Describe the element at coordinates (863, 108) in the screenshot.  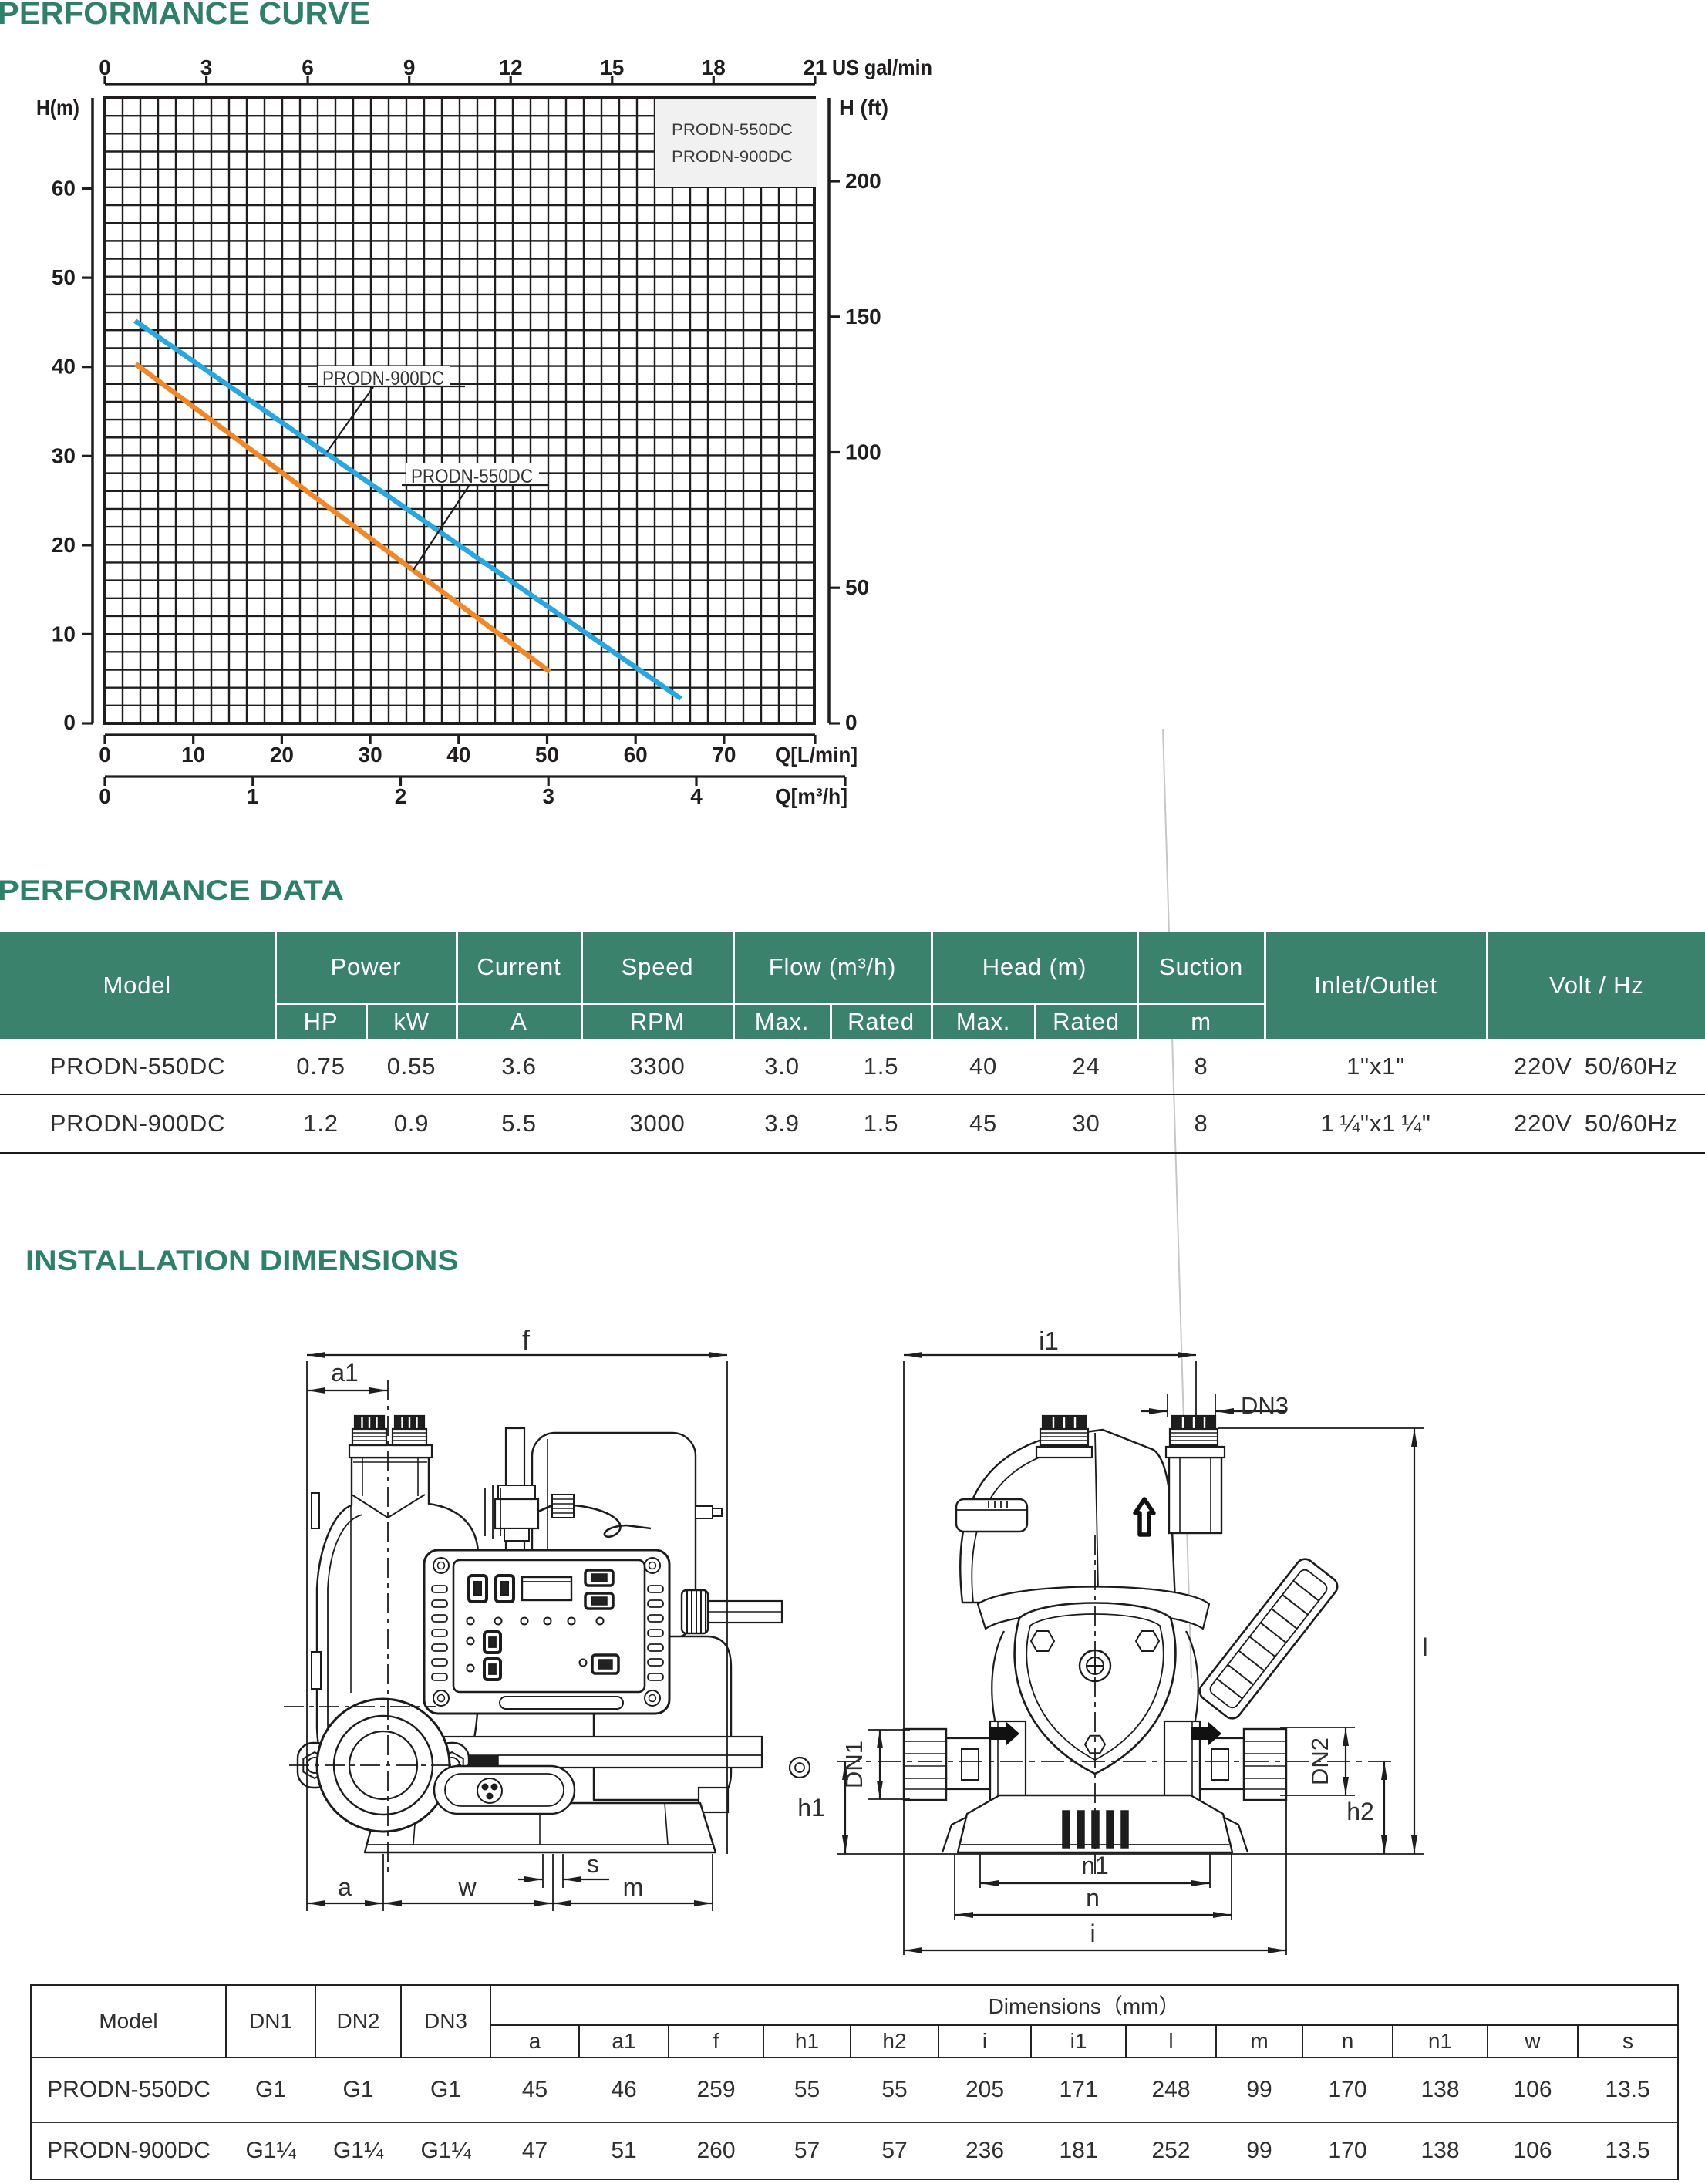
I see `svg-text: H (ft)` at that location.